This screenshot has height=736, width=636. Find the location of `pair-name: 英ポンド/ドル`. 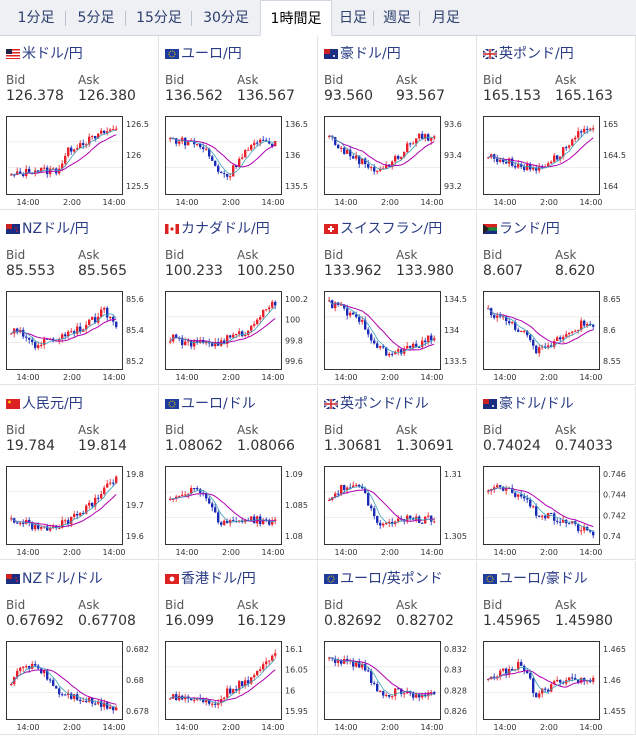

pair-name: 英ポンド/ドル is located at coordinates (384, 404).